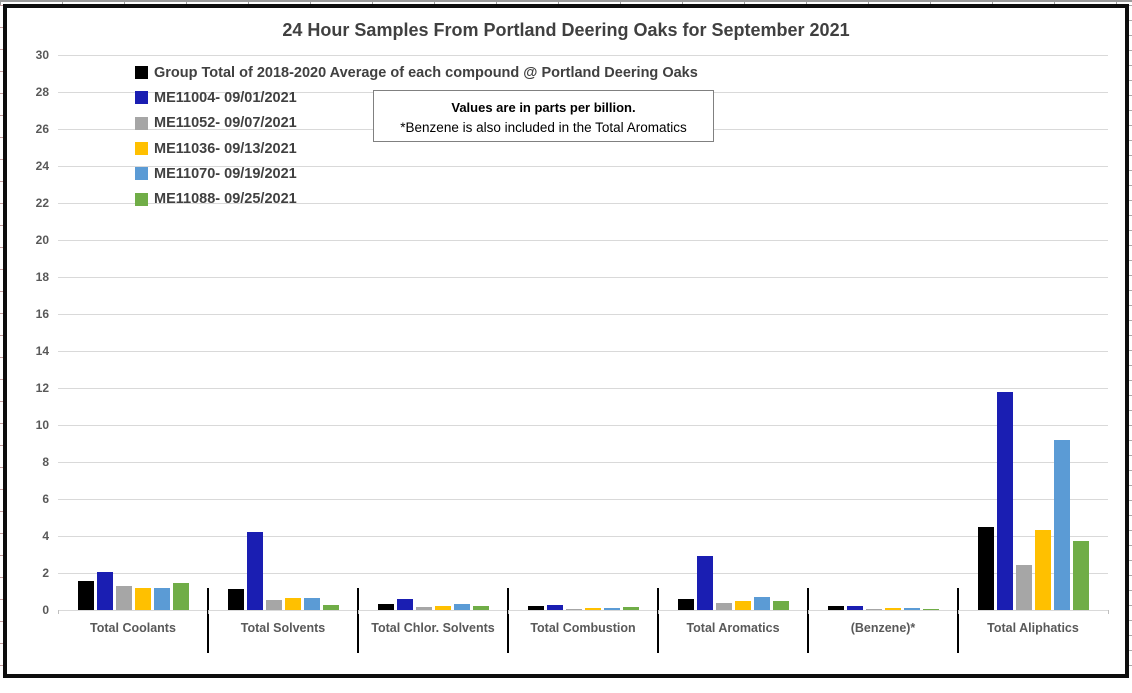  I want to click on y-axis-label: 4, so click(45, 536).